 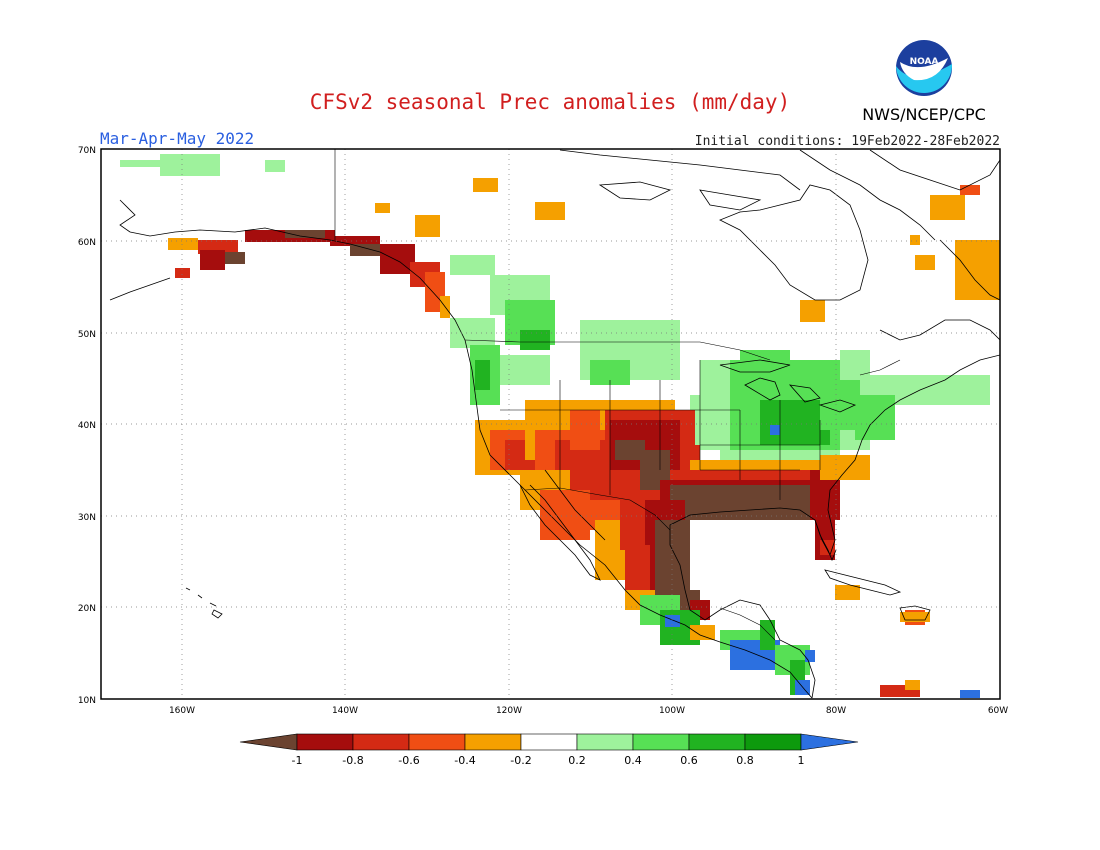 I want to click on initial-conditions: Initial conditions: 19Feb2022-28Feb2022, so click(x=847, y=141).